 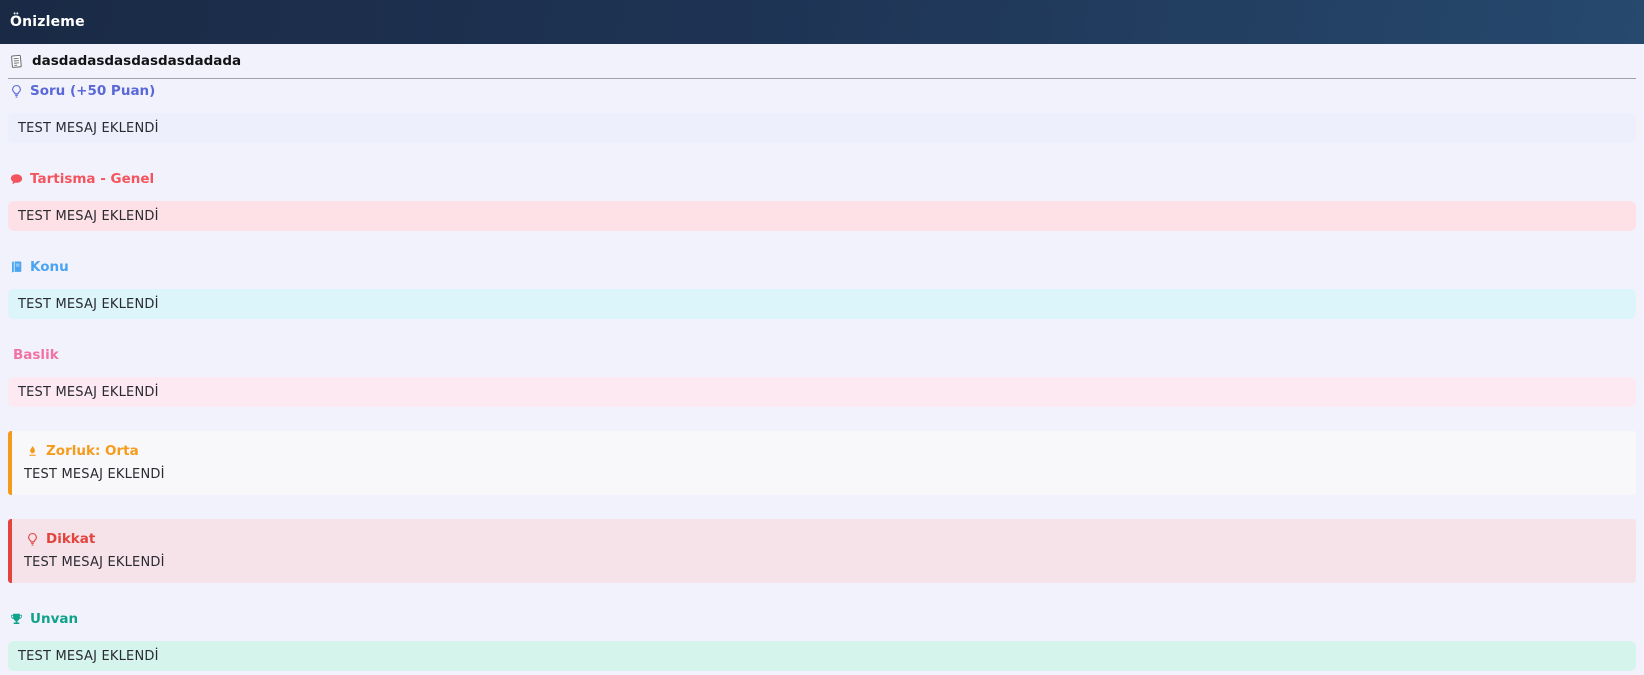 What do you see at coordinates (16, 619) in the screenshot?
I see `trophy-icon` at bounding box center [16, 619].